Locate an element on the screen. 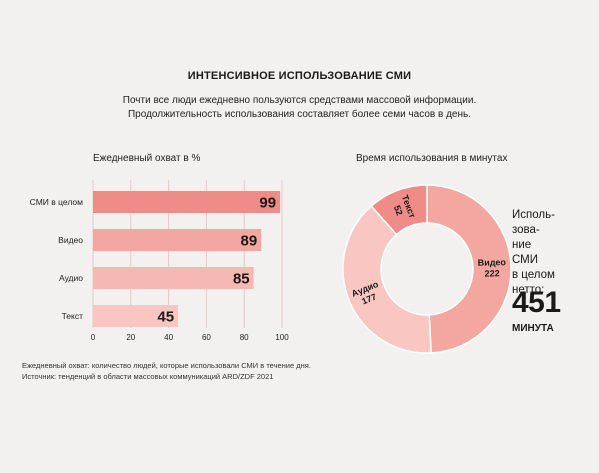  category-label: СМИ в целом is located at coordinates (56, 202).